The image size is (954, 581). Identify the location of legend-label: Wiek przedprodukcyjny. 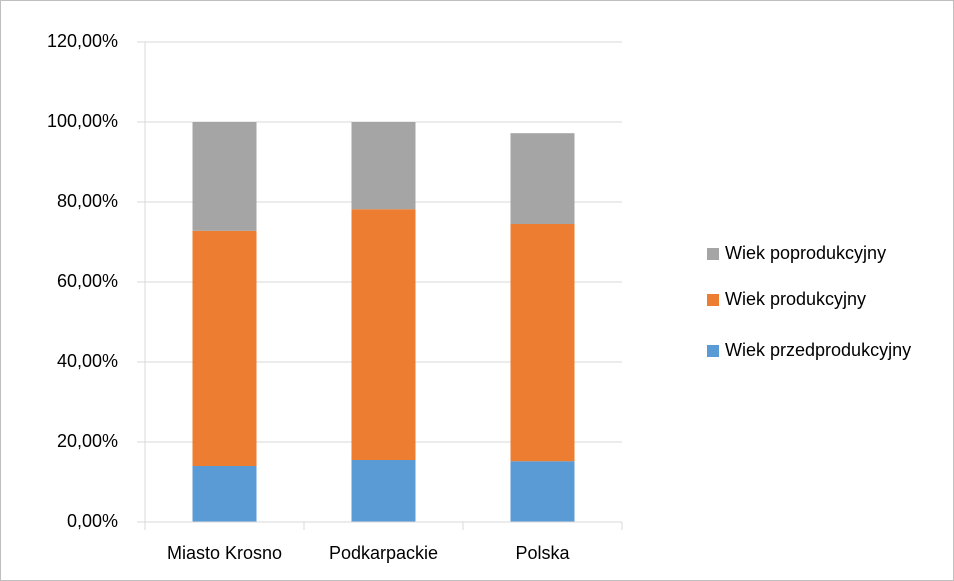
(818, 350).